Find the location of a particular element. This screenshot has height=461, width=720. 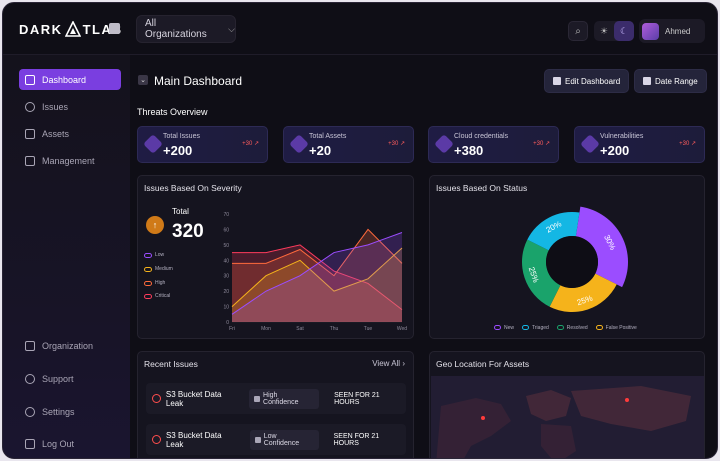

confidence-badge: High Confidence is located at coordinates (284, 398).